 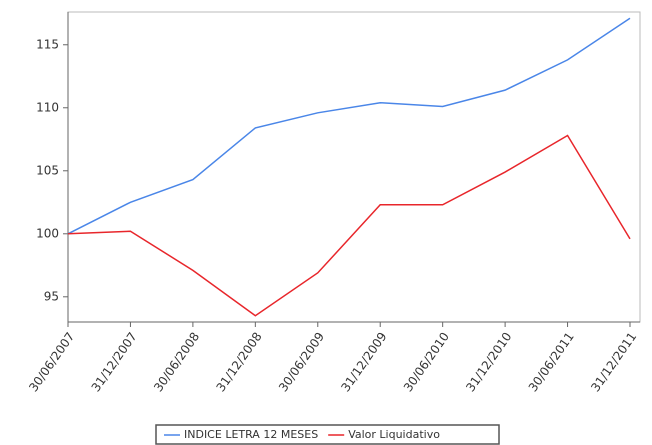 What do you see at coordinates (327, 434) in the screenshot?
I see `legend-box` at bounding box center [327, 434].